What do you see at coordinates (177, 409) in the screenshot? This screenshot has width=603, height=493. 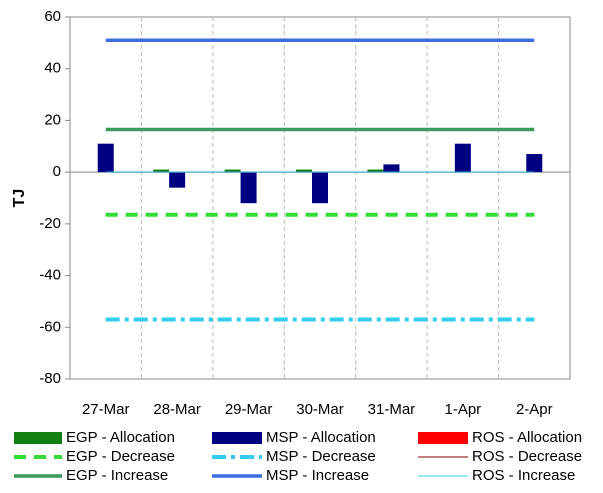 I see `x-tick-label: 28-Mar` at bounding box center [177, 409].